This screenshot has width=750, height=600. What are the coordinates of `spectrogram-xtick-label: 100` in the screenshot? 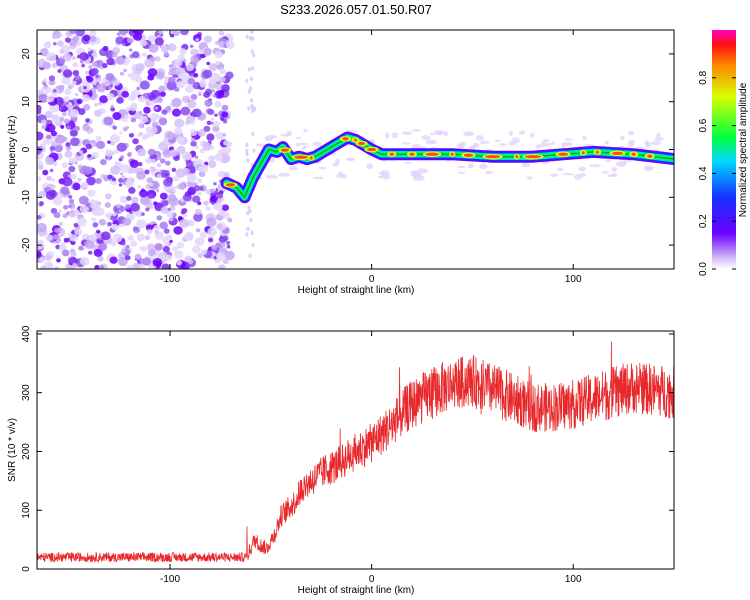 It's located at (573, 279).